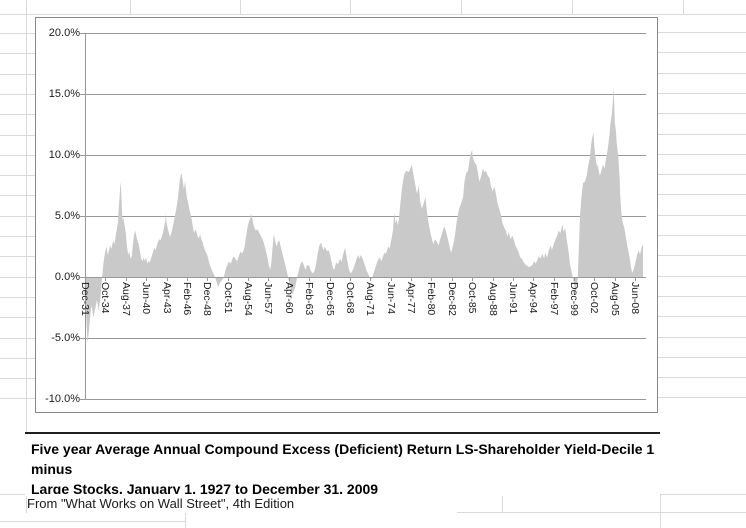 The width and height of the screenshot is (746, 528). What do you see at coordinates (370, 299) in the screenshot?
I see `x-axis-tick-label: Aug-71` at bounding box center [370, 299].